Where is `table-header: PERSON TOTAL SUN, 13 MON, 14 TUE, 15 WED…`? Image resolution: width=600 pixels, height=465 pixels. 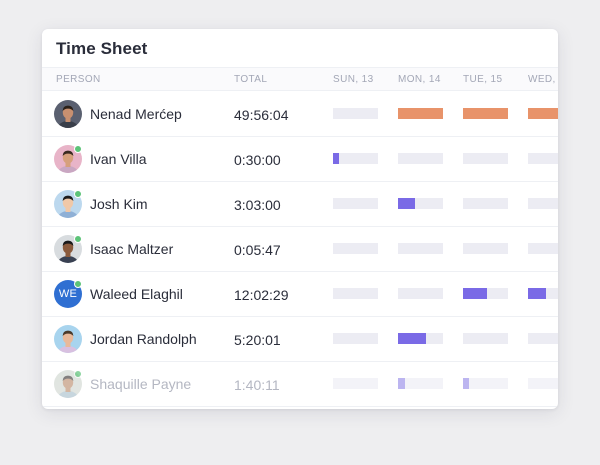
table-header: PERSON TOTAL SUN, 13 MON, 14 TUE, 15 WED… is located at coordinates (300, 79).